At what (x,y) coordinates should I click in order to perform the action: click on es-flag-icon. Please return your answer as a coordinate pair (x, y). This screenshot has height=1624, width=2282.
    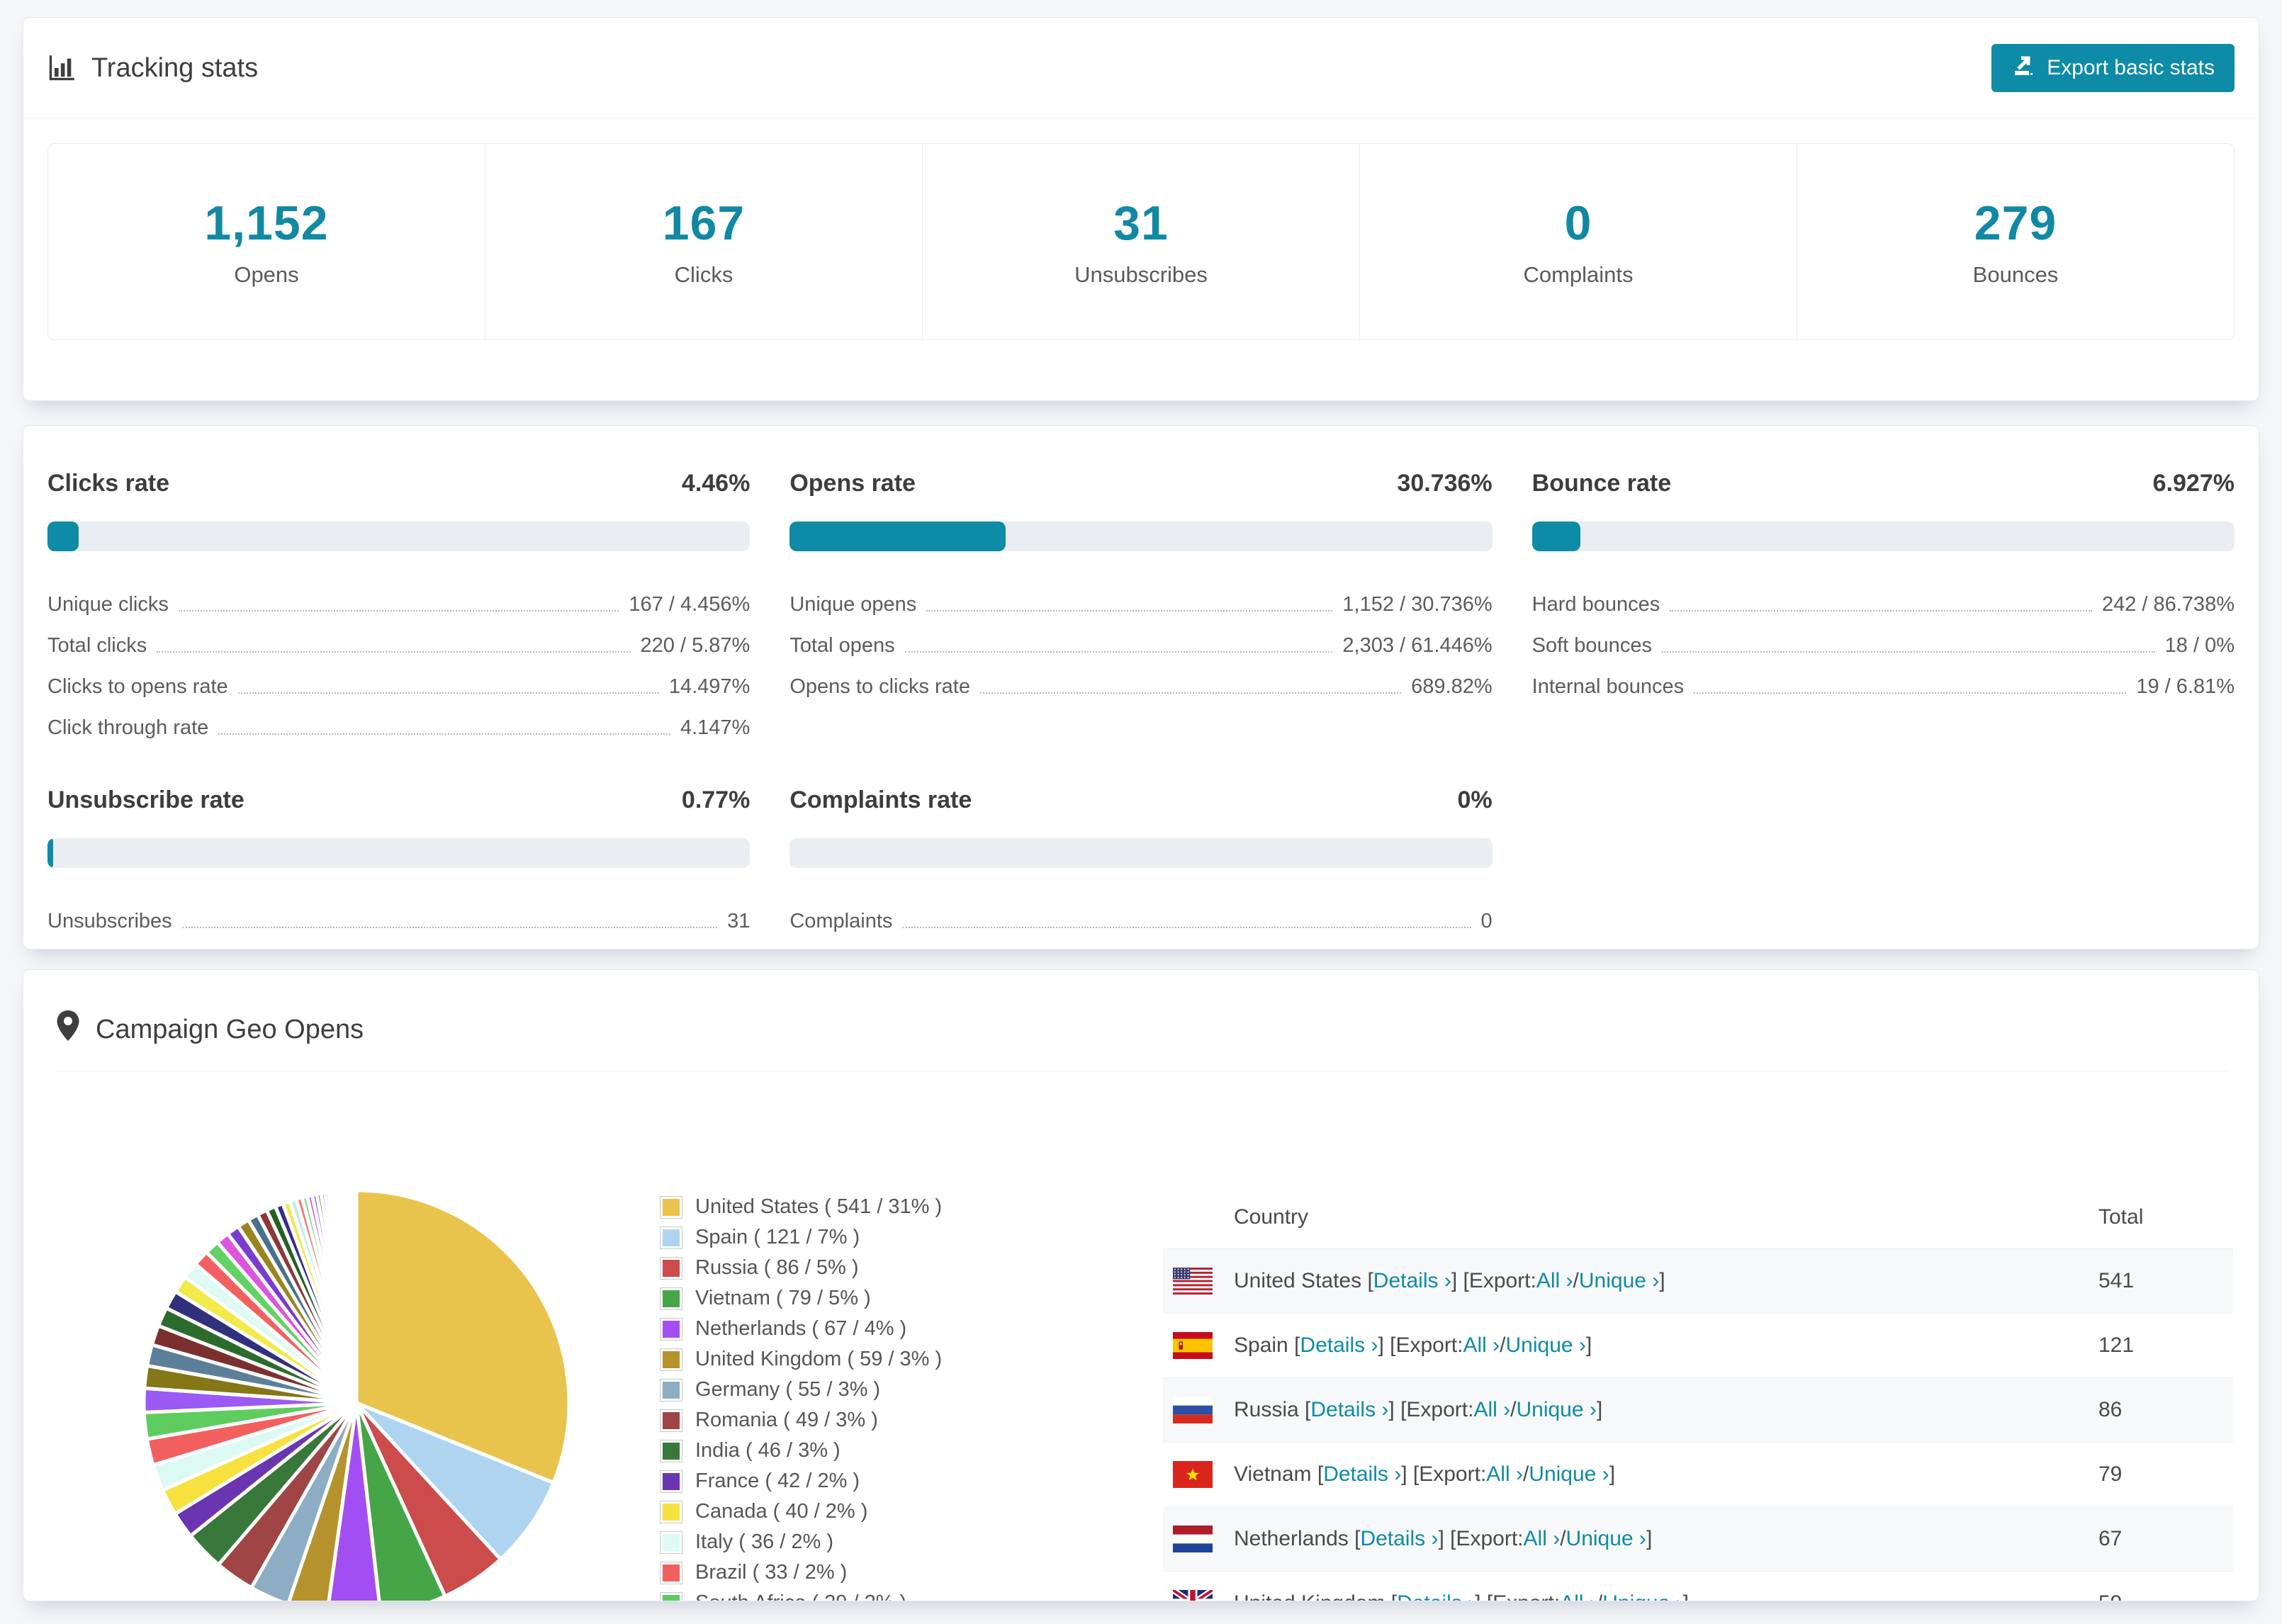
    Looking at the image, I should click on (1193, 1345).